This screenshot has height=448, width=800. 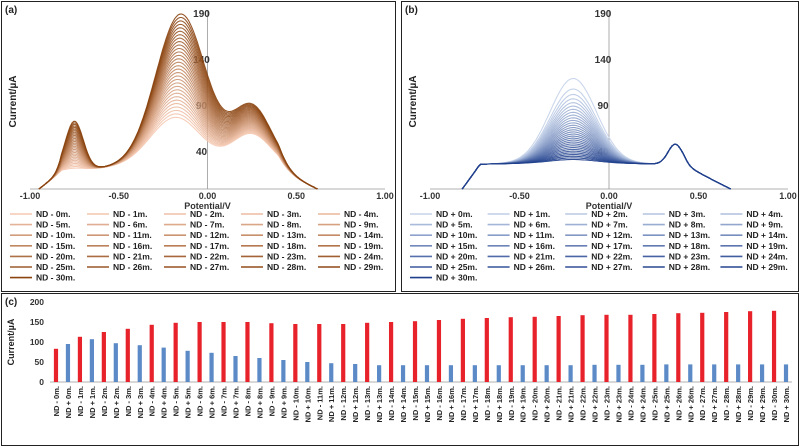 I want to click on legend-label-b: ND + 9m., so click(x=764, y=225).